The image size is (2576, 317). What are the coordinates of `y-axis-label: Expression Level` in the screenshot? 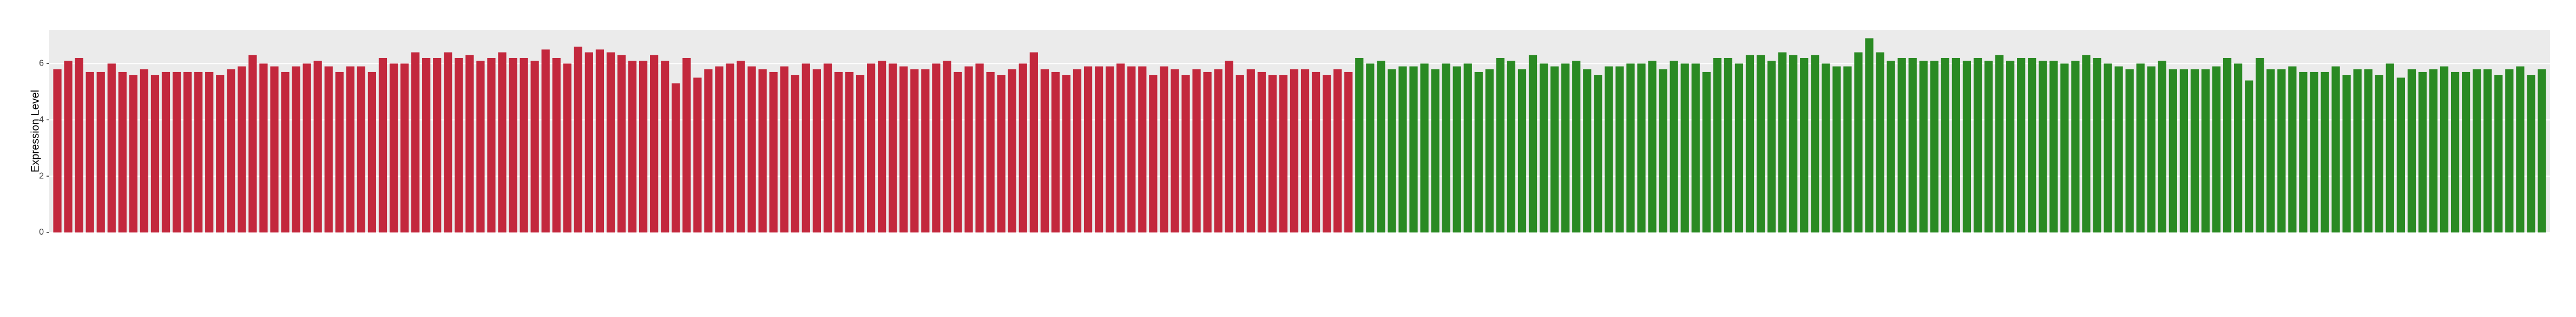 It's located at (35, 131).